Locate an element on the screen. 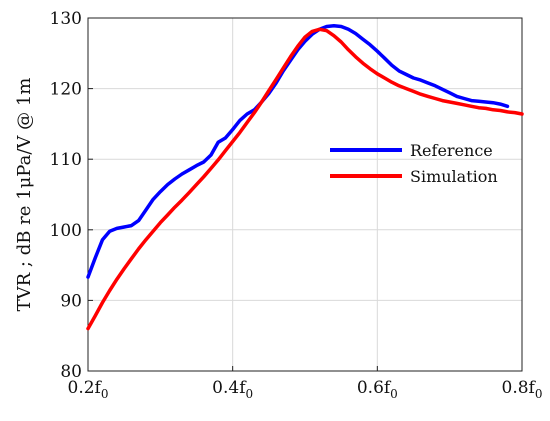 This screenshot has width=550, height=421. x-tick-label: 0.6f0 is located at coordinates (377, 389).